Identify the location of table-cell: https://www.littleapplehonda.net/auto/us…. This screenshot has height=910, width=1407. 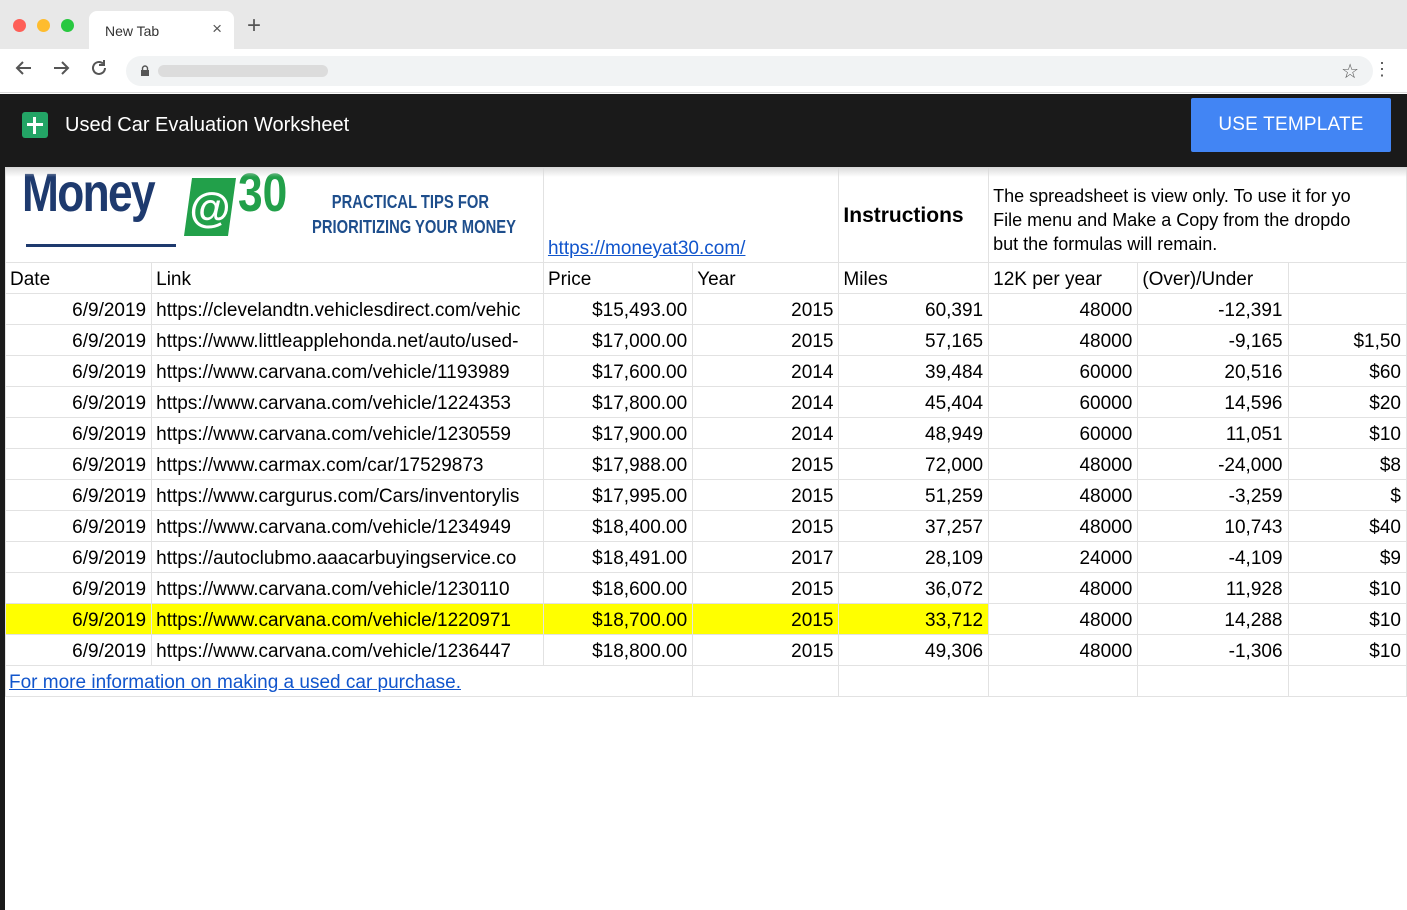
(347, 340).